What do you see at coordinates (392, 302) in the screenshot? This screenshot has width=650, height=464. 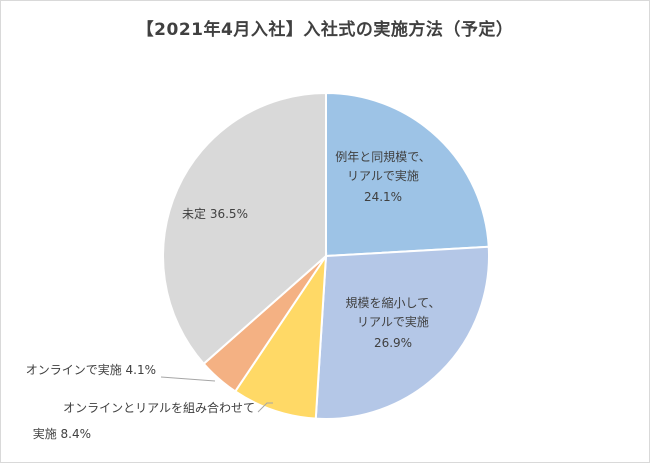 I see `slice-label-line: 規模を縮小して、` at bounding box center [392, 302].